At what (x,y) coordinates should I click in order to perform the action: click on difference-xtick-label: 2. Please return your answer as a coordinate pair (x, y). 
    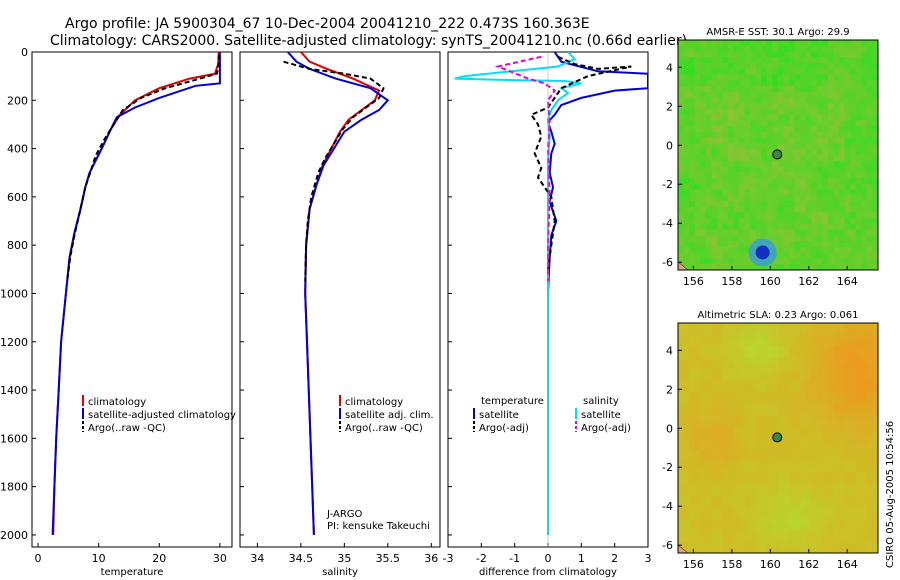
    Looking at the image, I should click on (614, 558).